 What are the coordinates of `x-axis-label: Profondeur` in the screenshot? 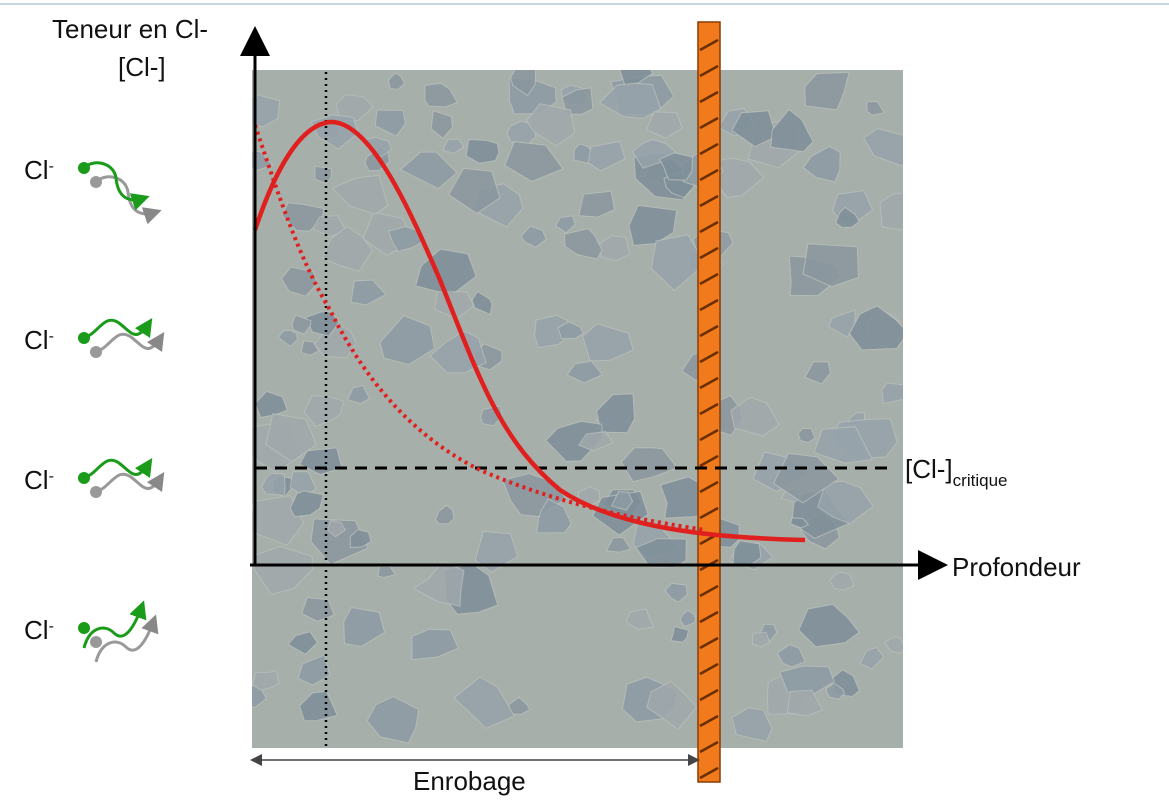 It's located at (1016, 567).